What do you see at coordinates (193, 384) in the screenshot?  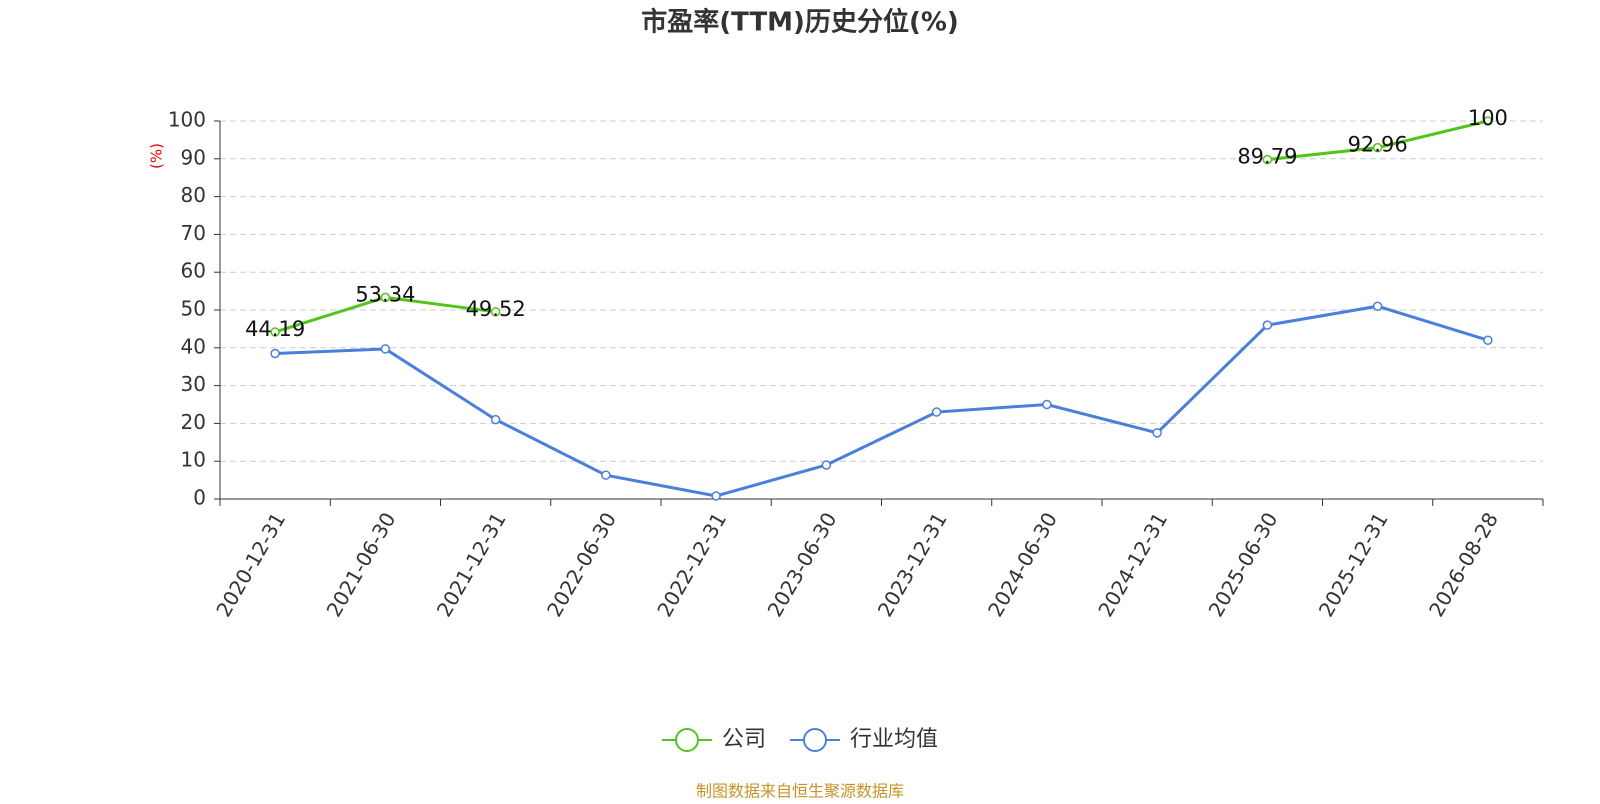 I see `y-tick-label: 30` at bounding box center [193, 384].